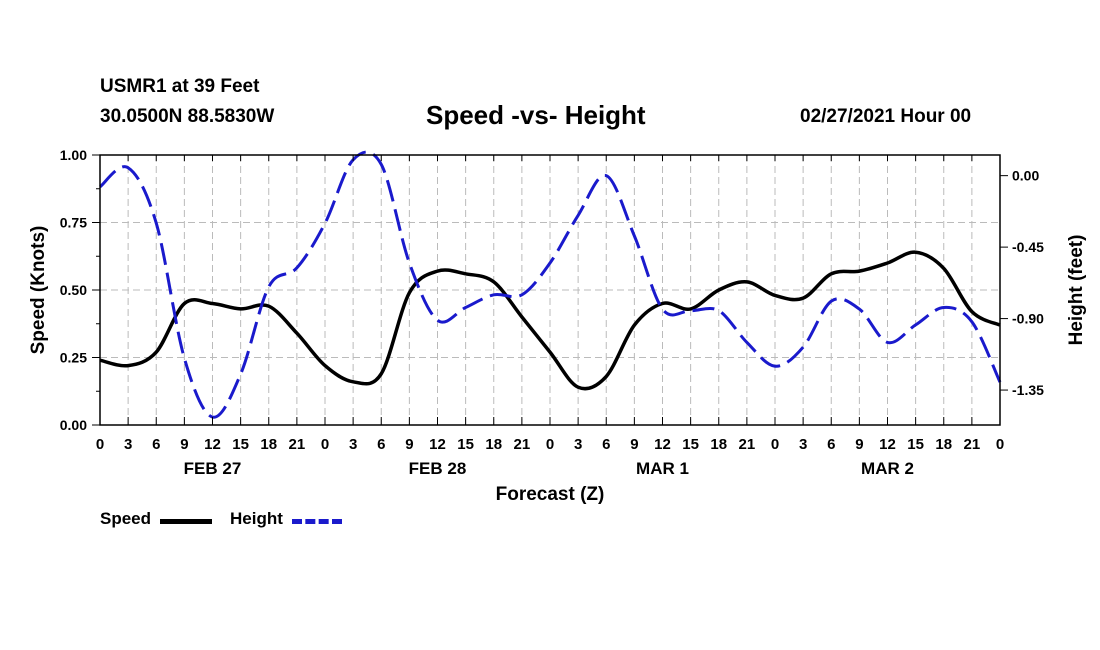 The height and width of the screenshot is (650, 1100). I want to click on date-label: MAR 2, so click(887, 468).